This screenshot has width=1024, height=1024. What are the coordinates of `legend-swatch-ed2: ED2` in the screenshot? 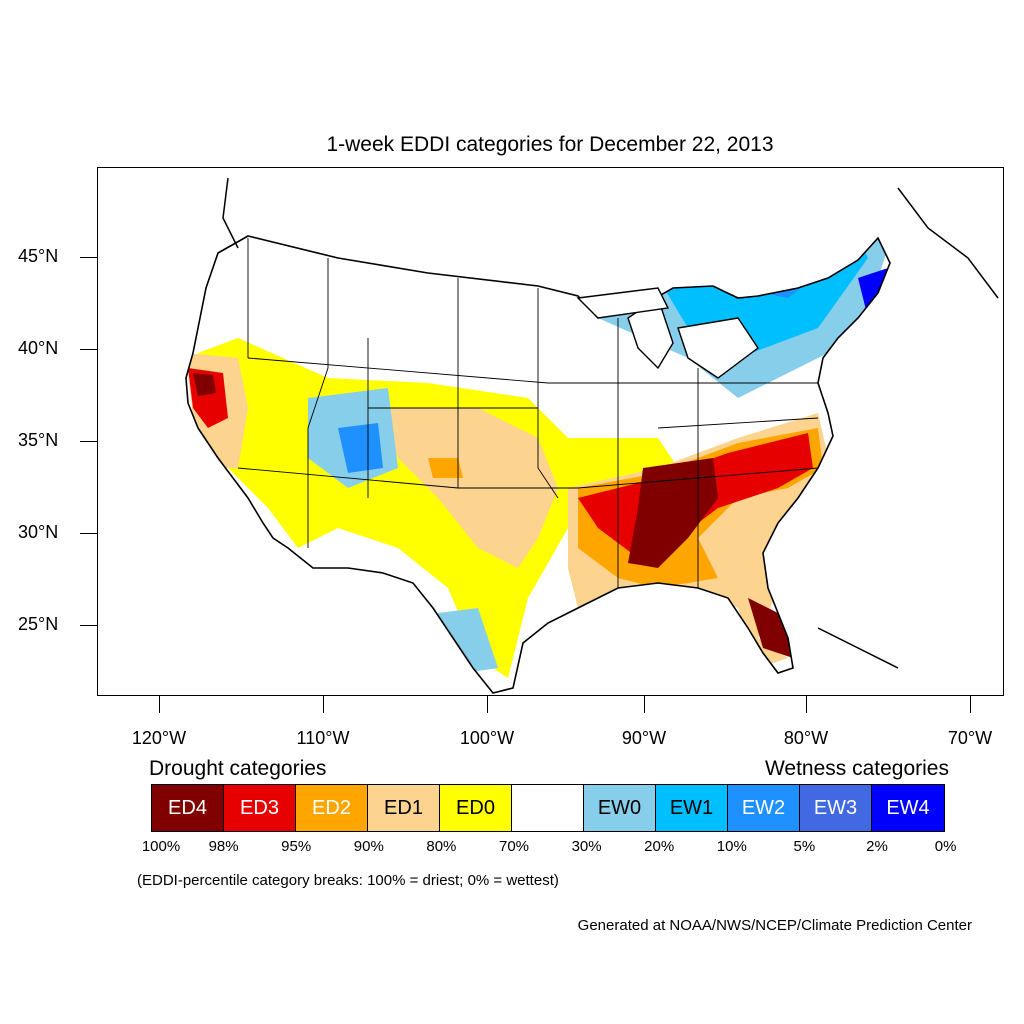 It's located at (332, 808).